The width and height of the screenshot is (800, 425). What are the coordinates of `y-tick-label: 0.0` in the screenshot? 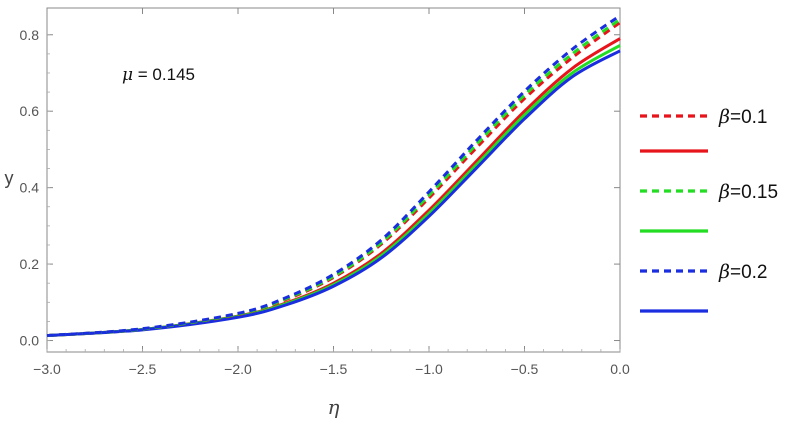 It's located at (30, 341).